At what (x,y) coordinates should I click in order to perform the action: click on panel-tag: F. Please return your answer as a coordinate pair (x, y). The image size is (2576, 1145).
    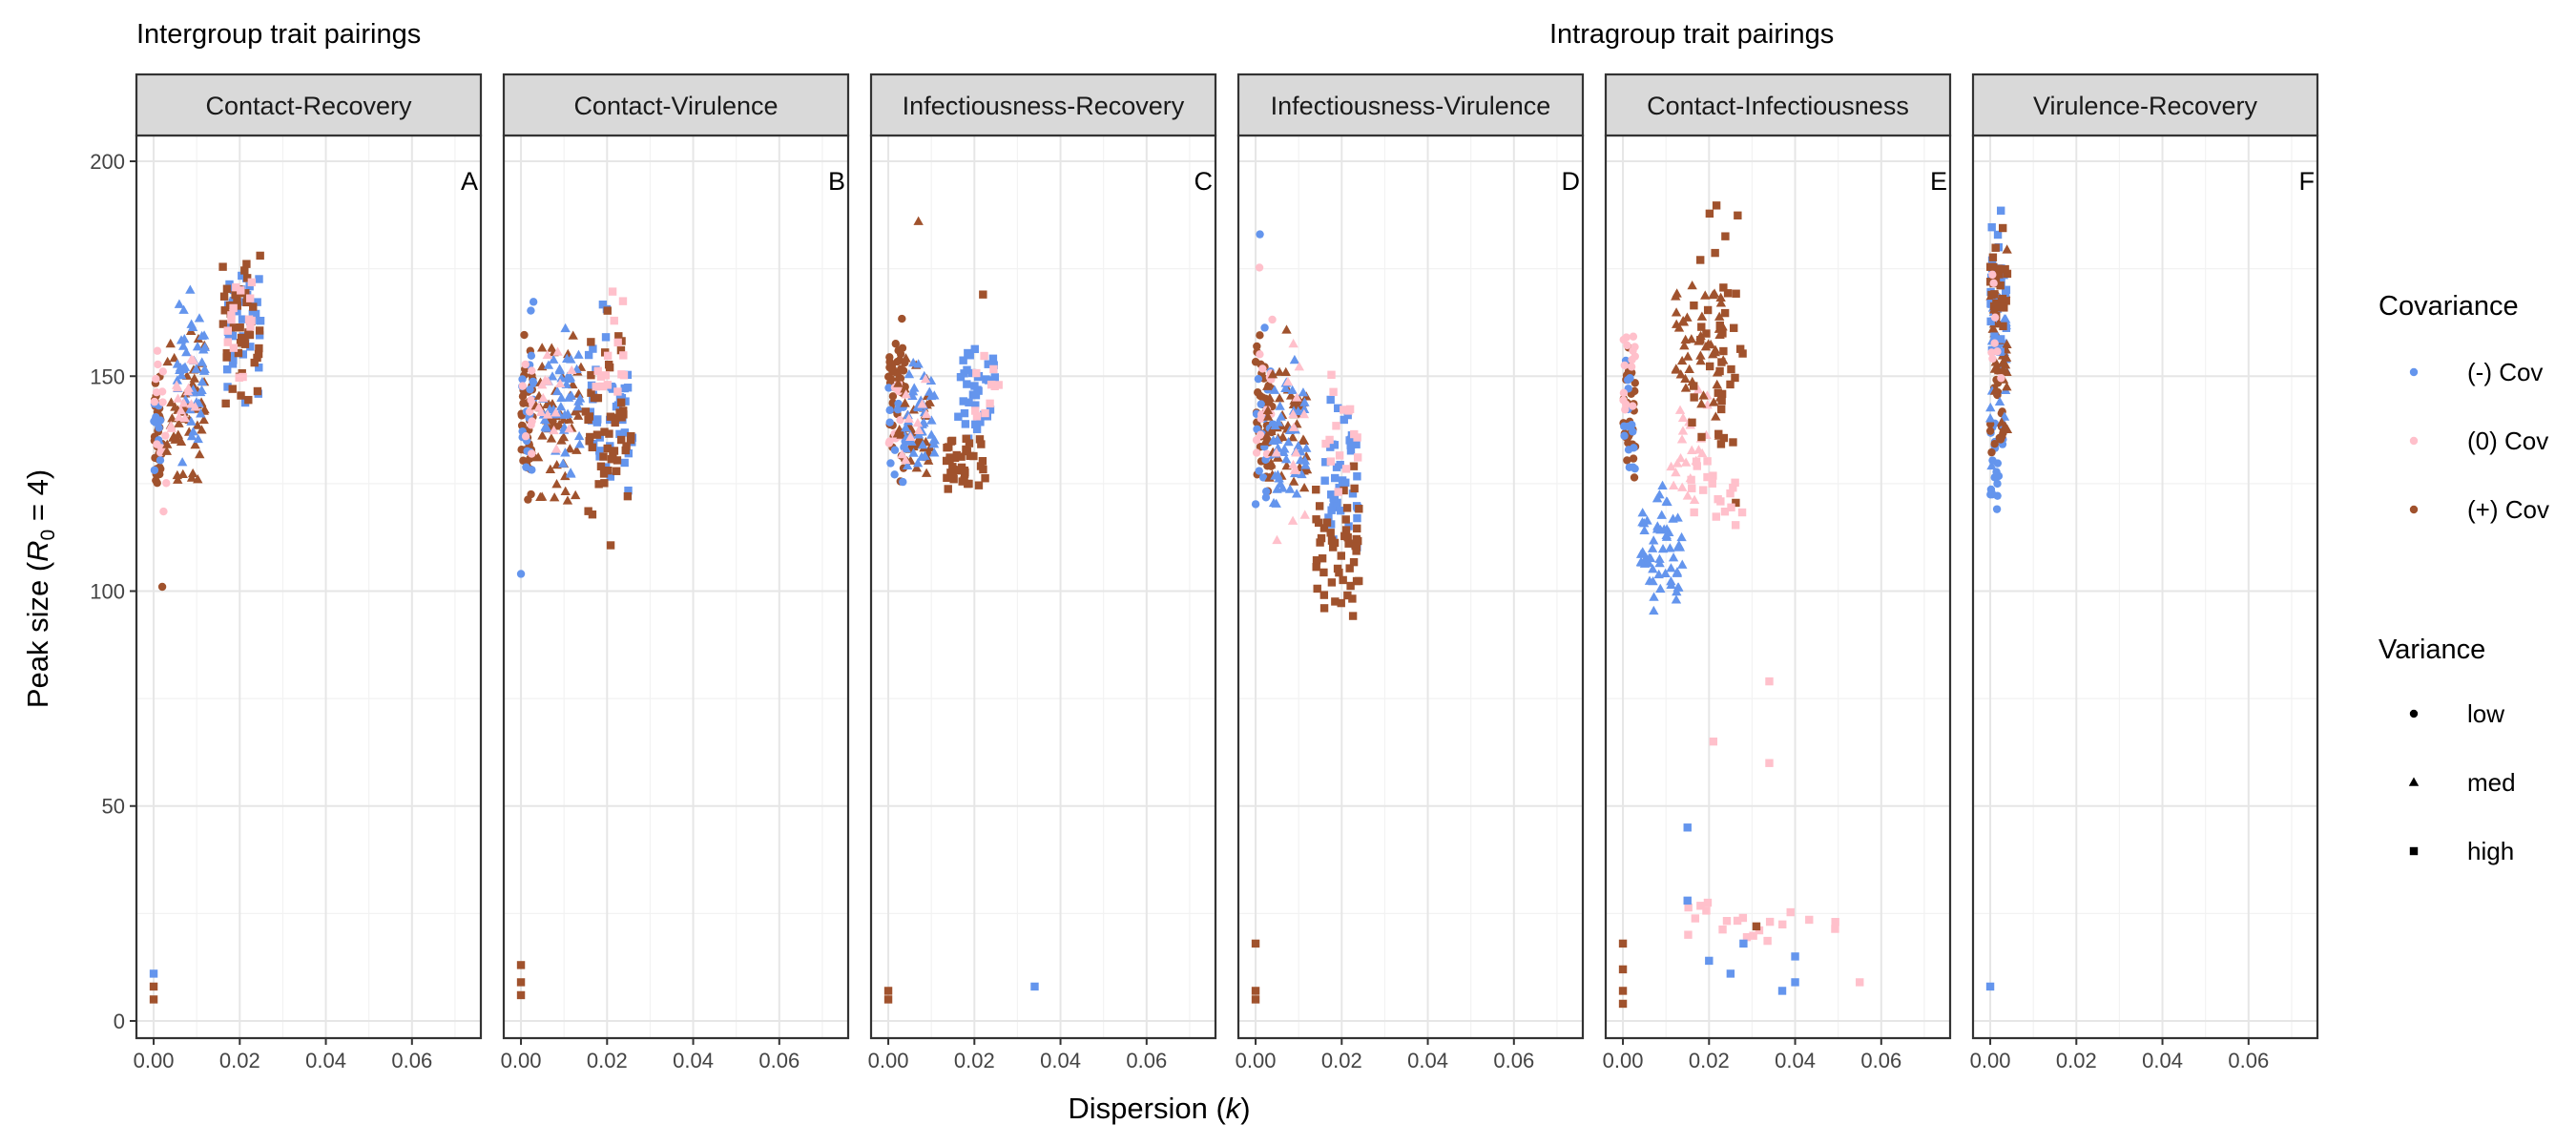
    Looking at the image, I should click on (2307, 181).